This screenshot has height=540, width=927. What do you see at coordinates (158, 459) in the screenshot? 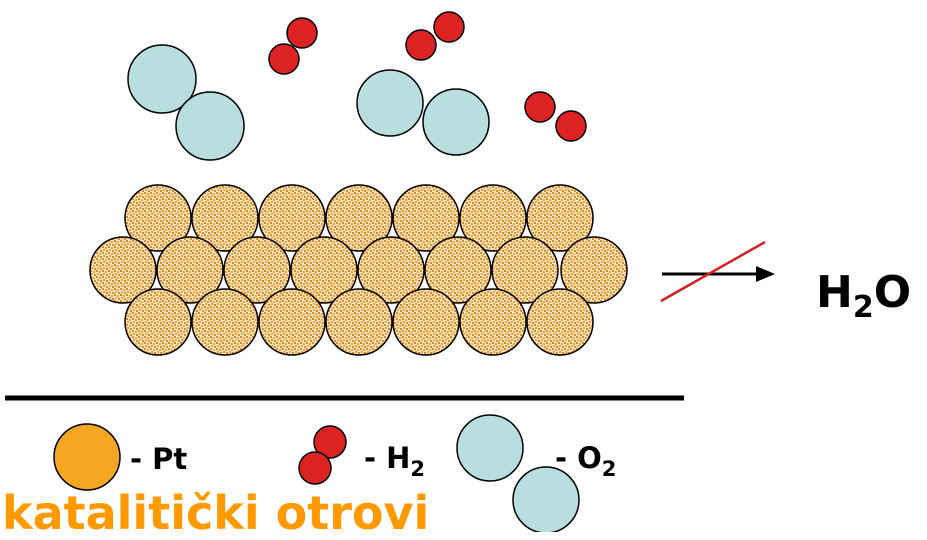
I see `legend-pt-label: - Pt` at bounding box center [158, 459].